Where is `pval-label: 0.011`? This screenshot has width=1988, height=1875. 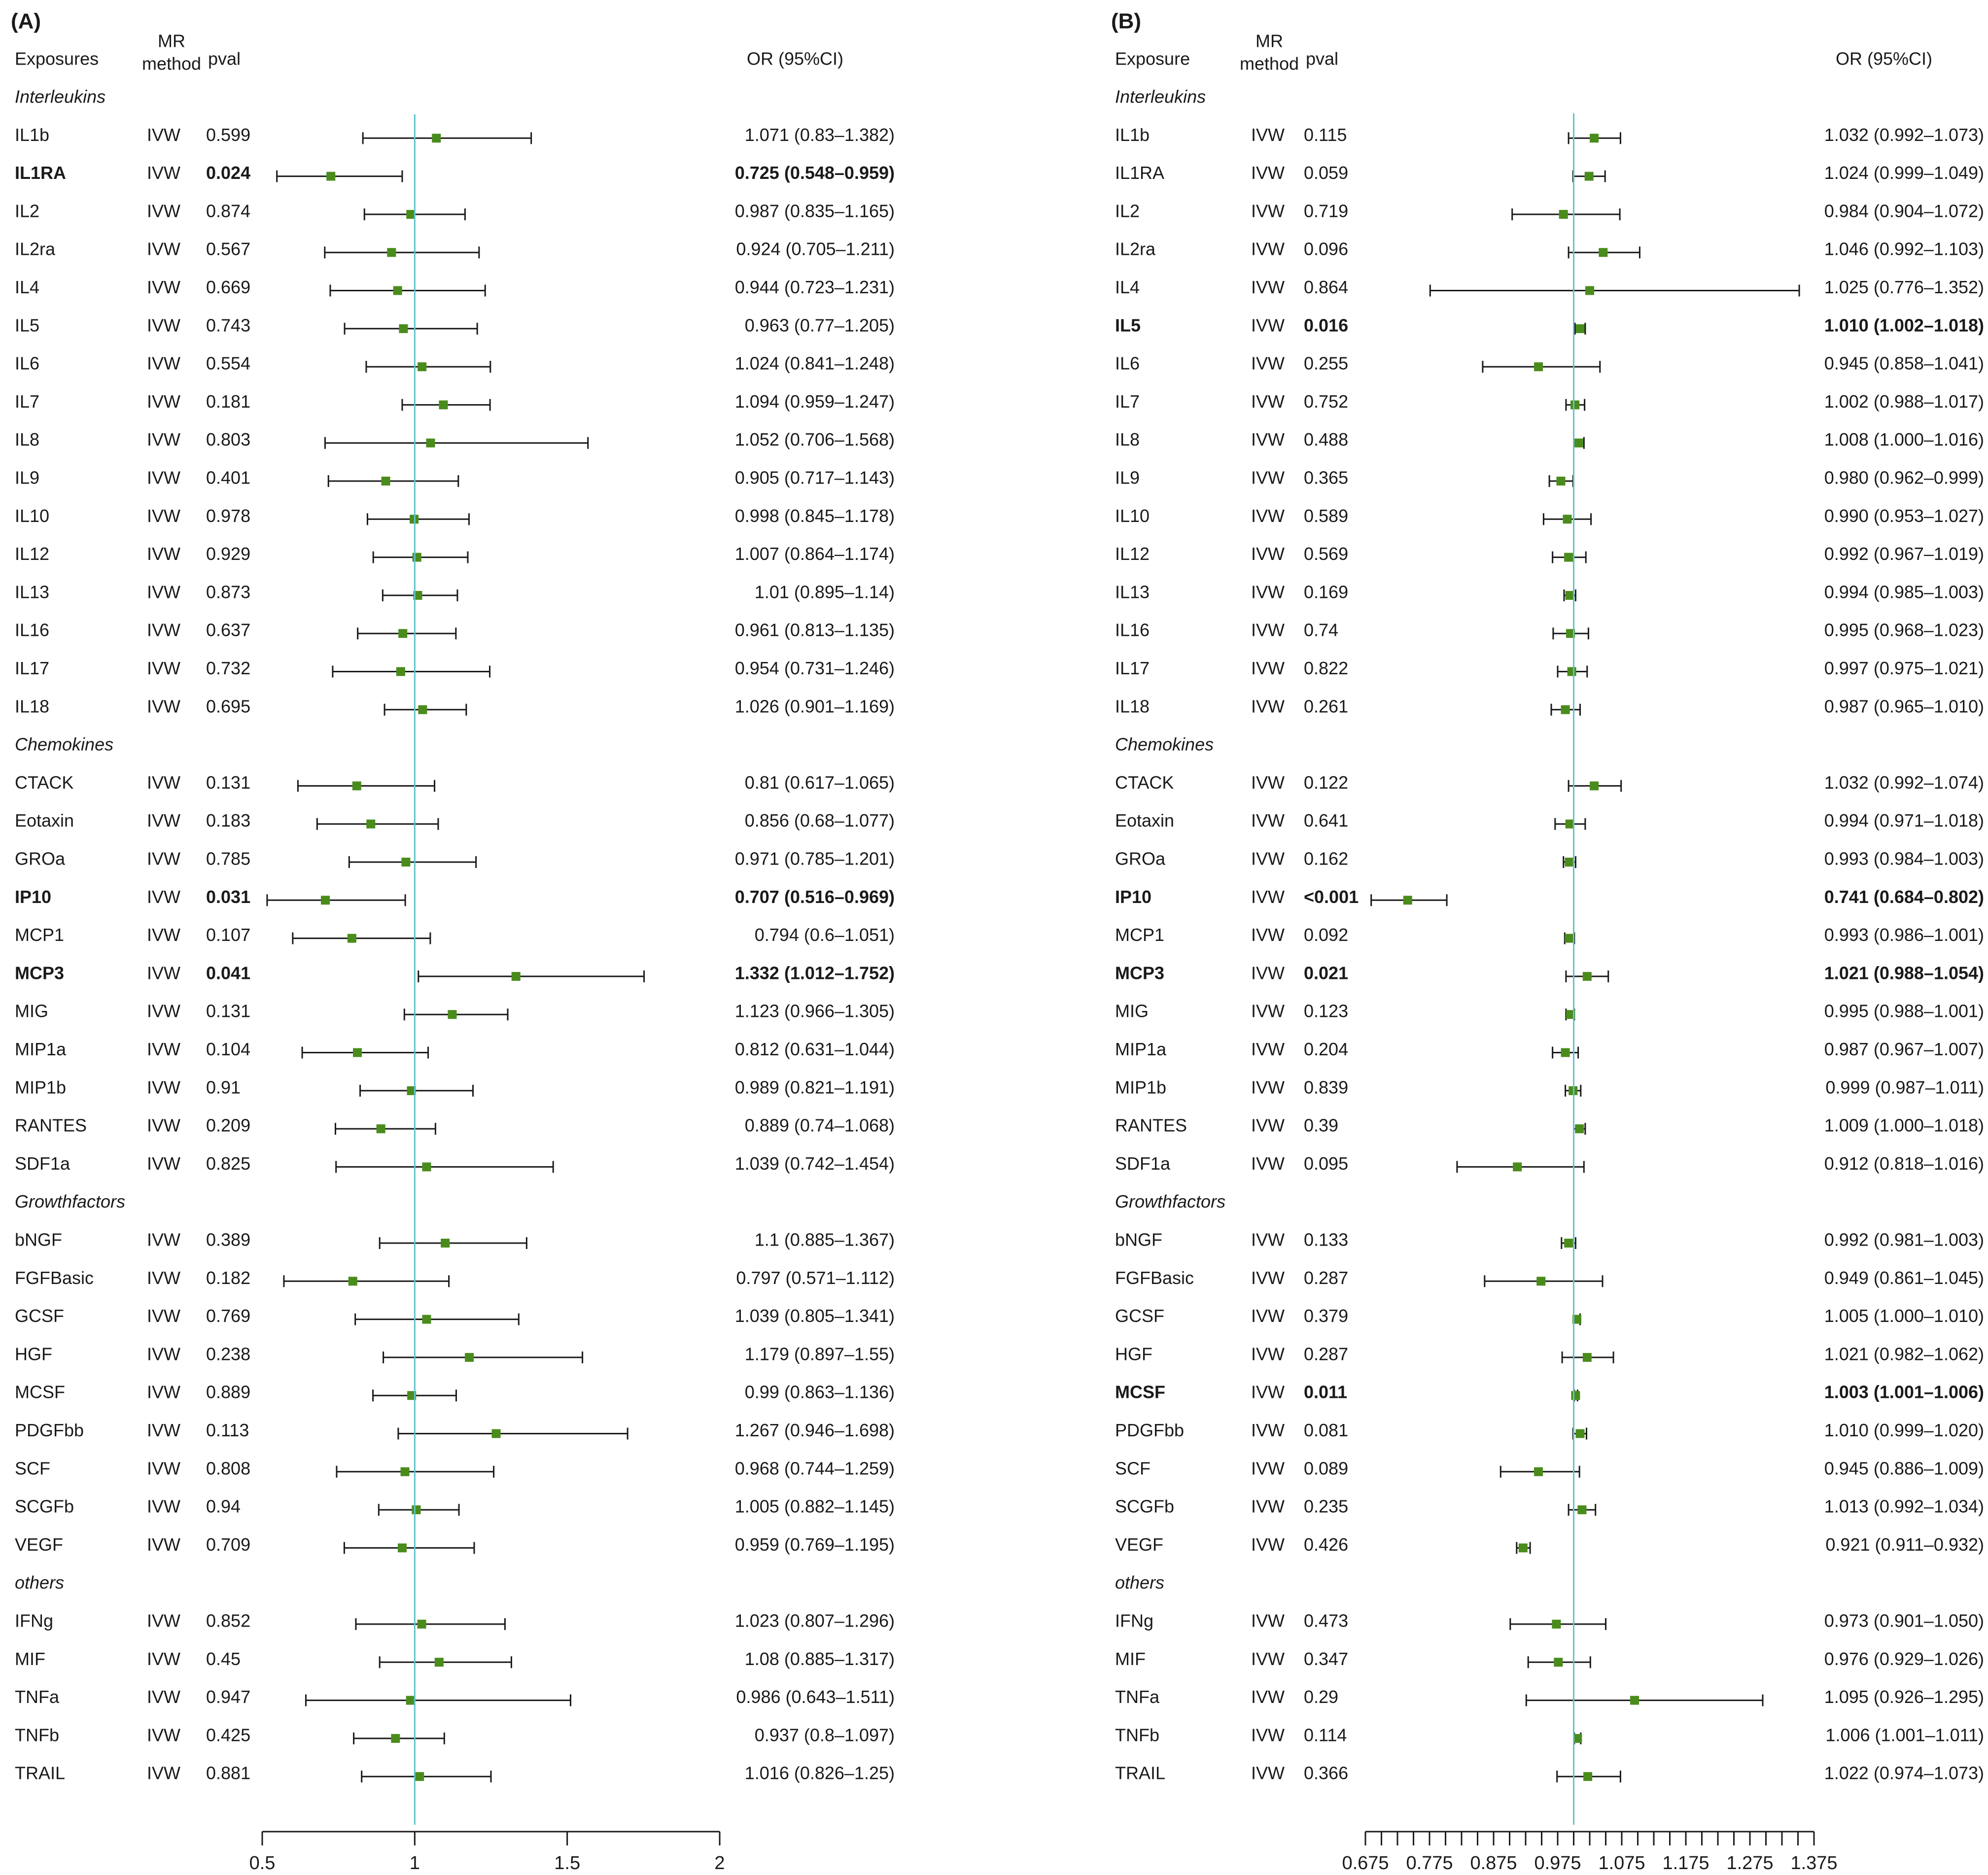 pval-label: 0.011 is located at coordinates (1326, 1392).